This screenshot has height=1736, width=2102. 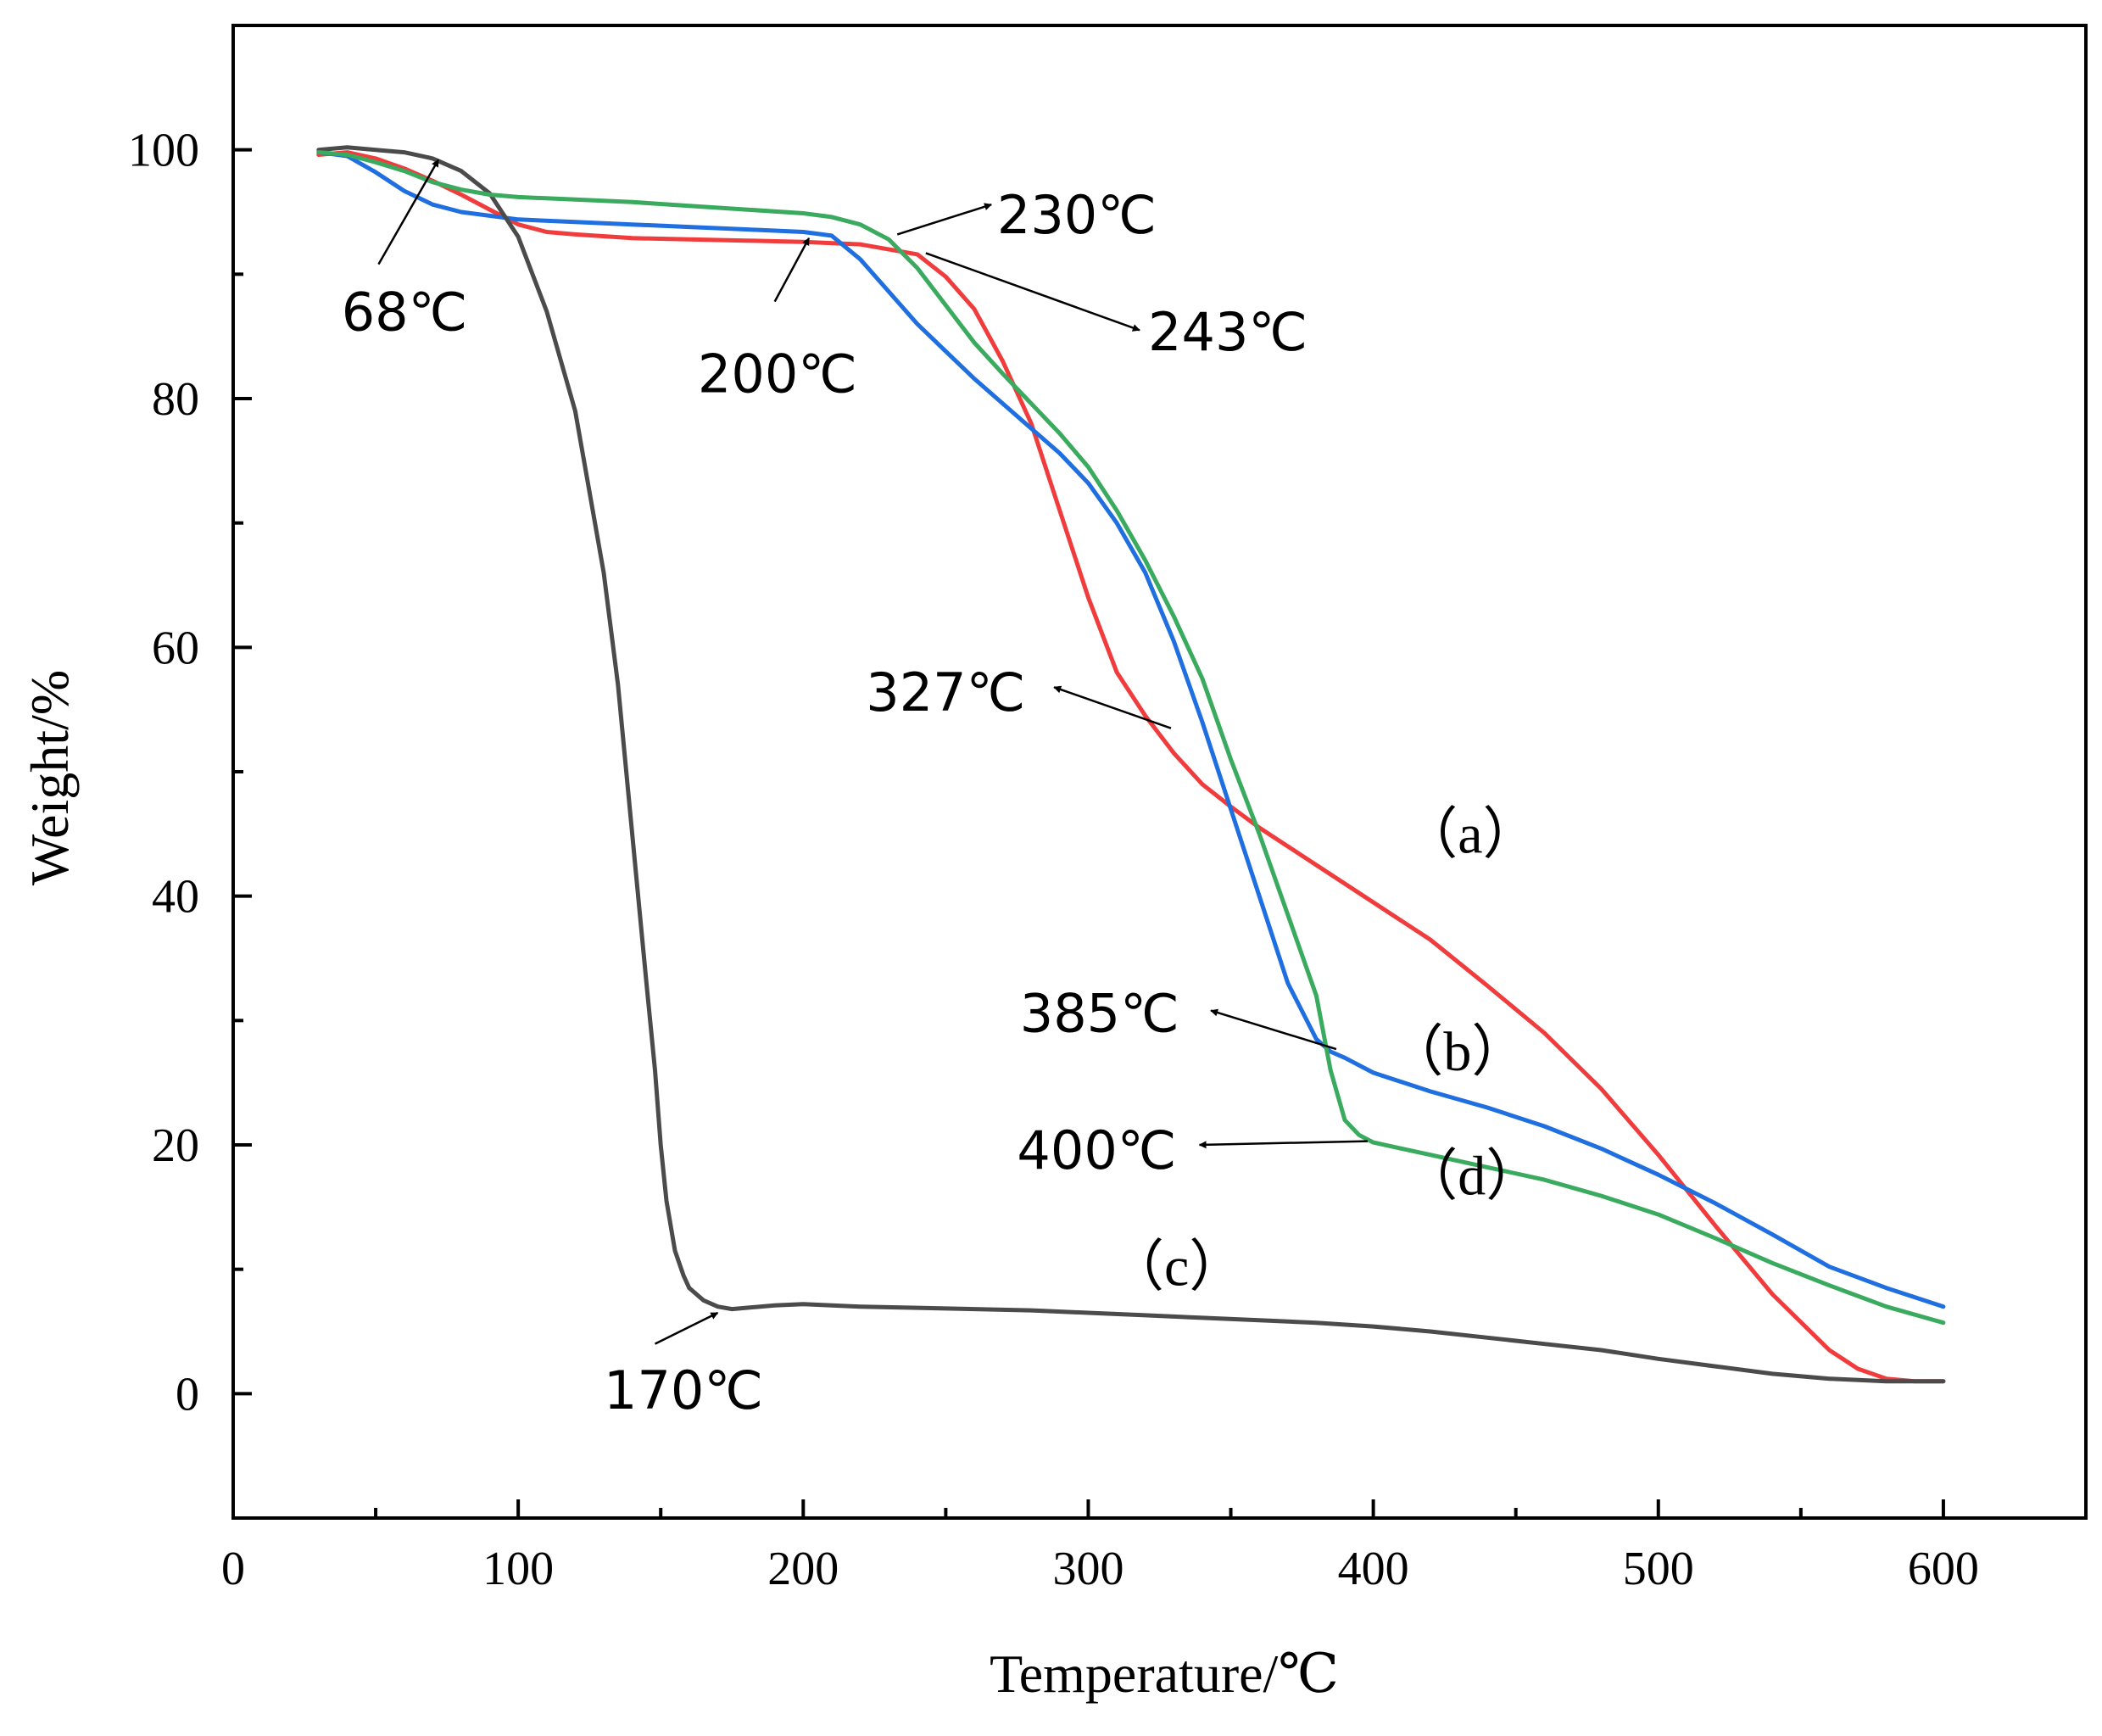 What do you see at coordinates (1099, 1014) in the screenshot?
I see `annotation-label: 385℃` at bounding box center [1099, 1014].